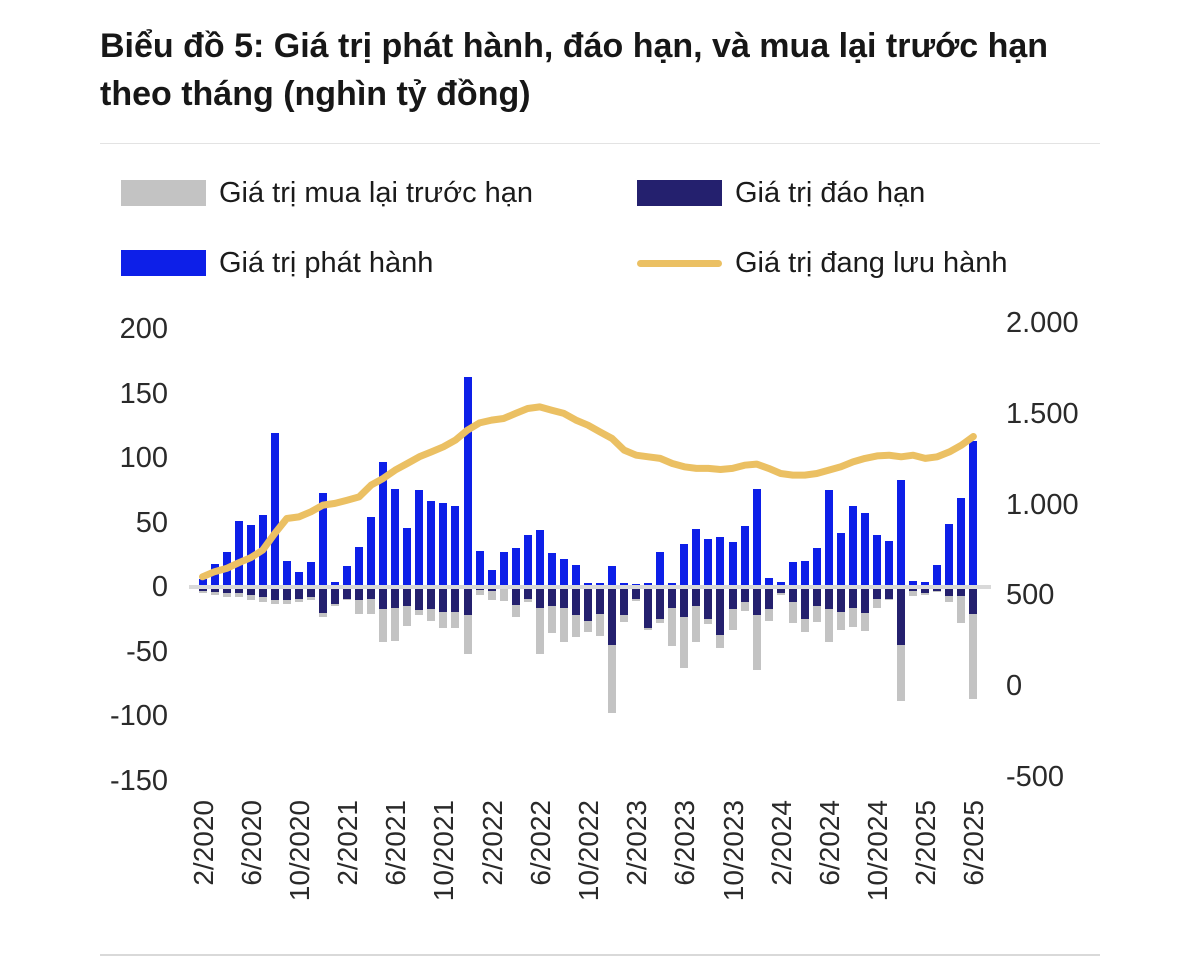 The width and height of the screenshot is (1200, 967). Describe the element at coordinates (492, 843) in the screenshot. I see `x-axis-label: 2/2022` at that location.